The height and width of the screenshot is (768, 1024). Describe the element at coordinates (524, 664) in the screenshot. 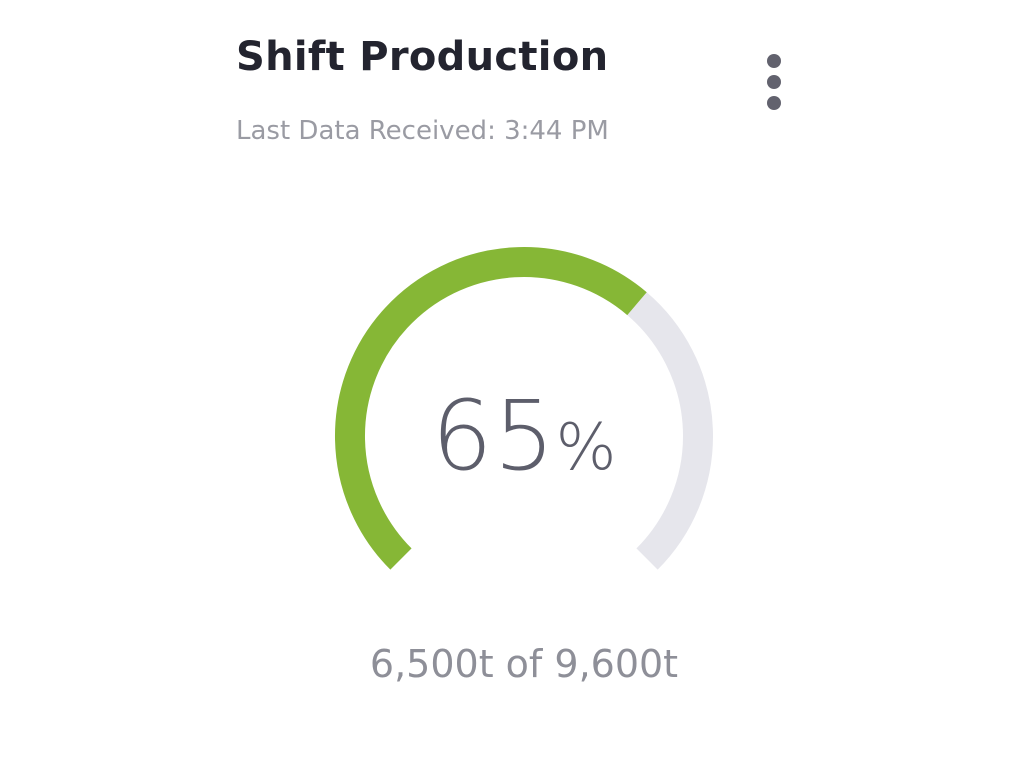

I see `production-amount: 6,500t of 9,600t` at that location.